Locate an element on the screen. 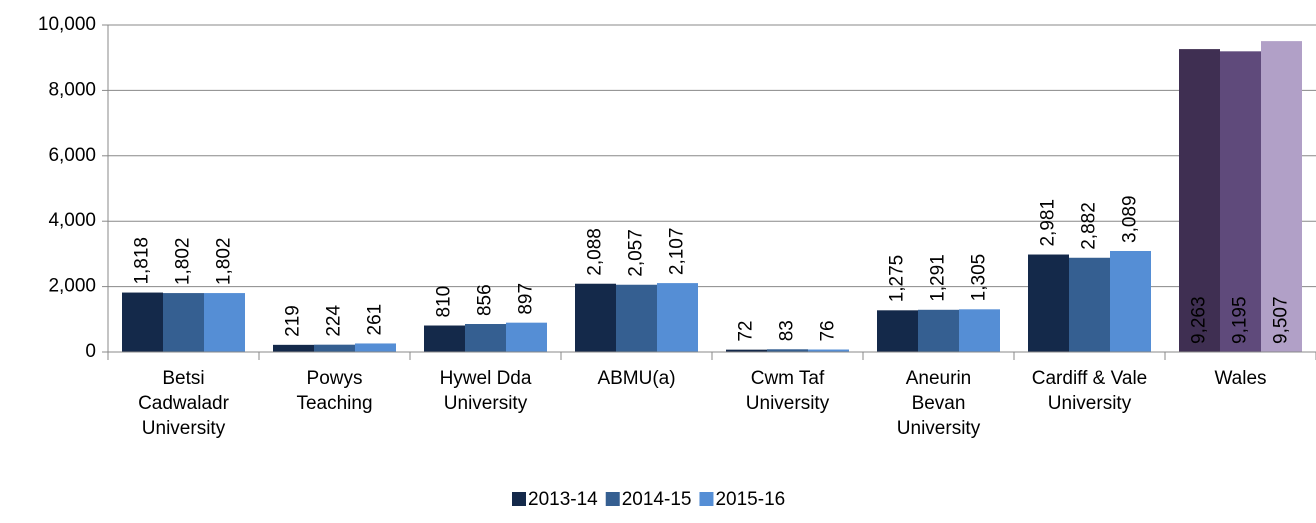 This screenshot has height=523, width=1316. value-label: 3,089 is located at coordinates (1130, 219).